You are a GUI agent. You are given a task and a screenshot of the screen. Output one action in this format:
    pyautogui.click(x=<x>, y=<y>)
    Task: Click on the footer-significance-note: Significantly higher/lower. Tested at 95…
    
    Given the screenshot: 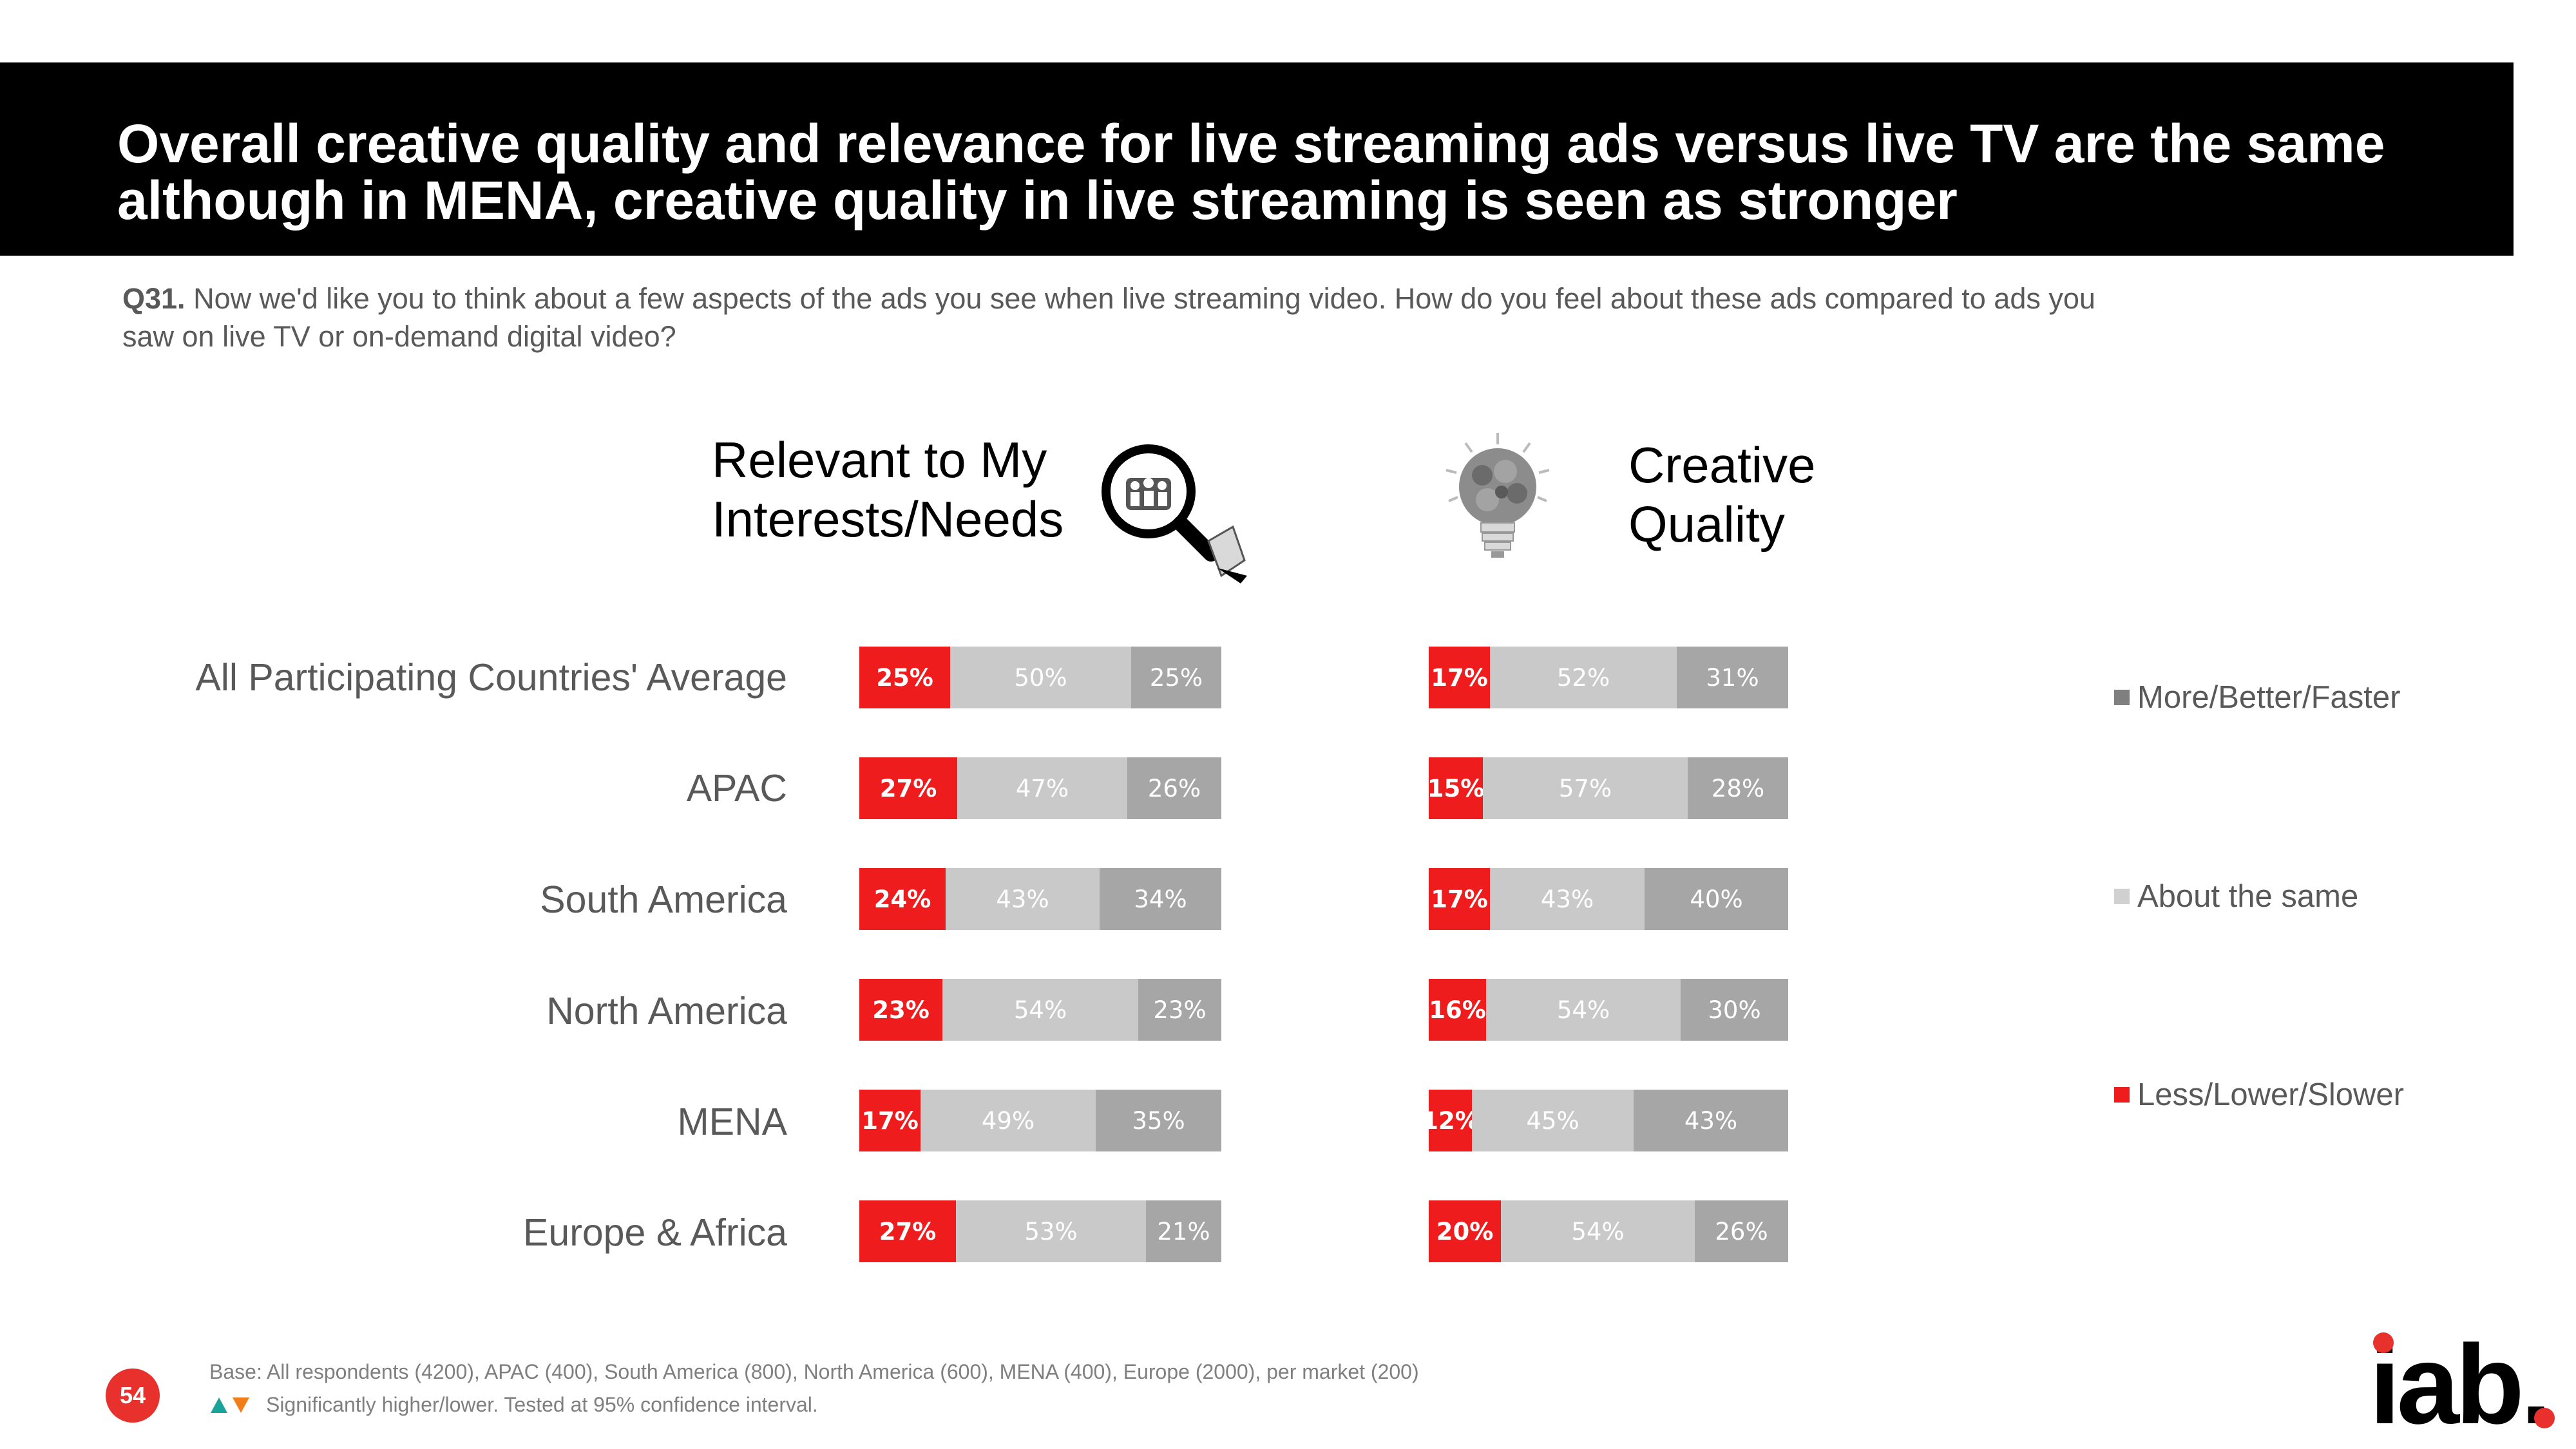 What is the action you would take?
    pyautogui.click(x=513, y=1405)
    